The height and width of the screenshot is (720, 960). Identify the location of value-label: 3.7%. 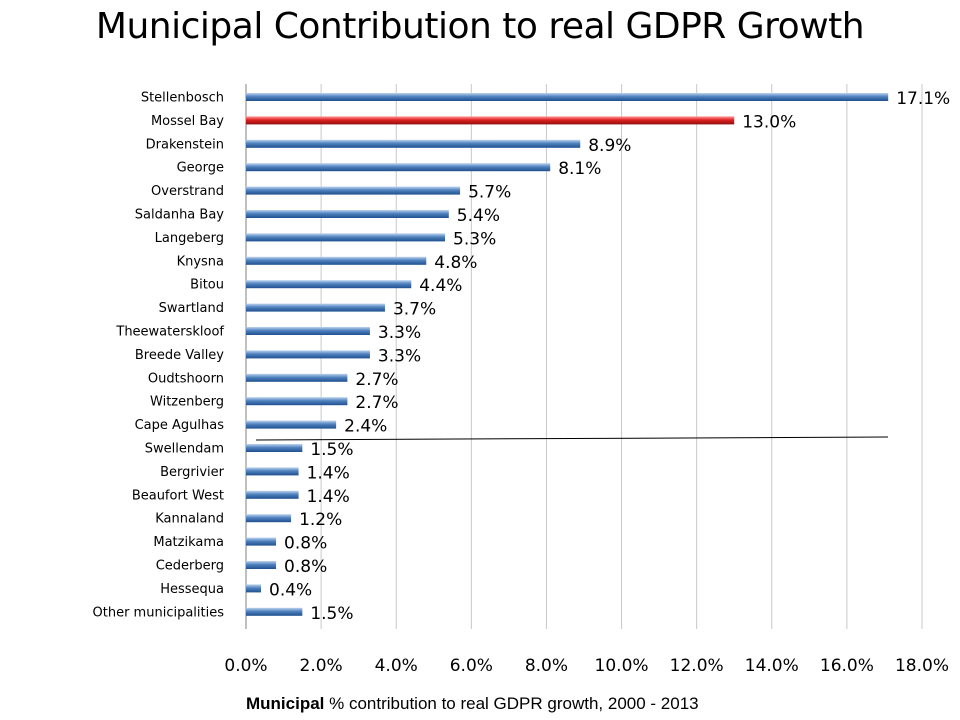
(414, 310).